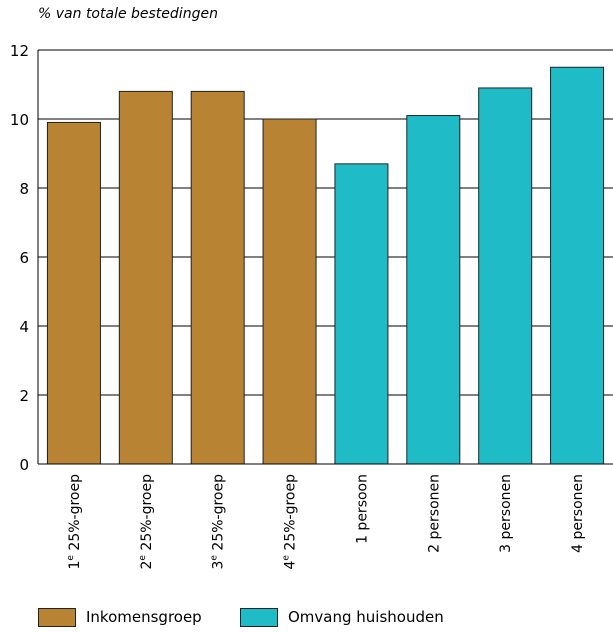 The image size is (613, 632). I want to click on legend-label: Omvang huishouden, so click(366, 617).